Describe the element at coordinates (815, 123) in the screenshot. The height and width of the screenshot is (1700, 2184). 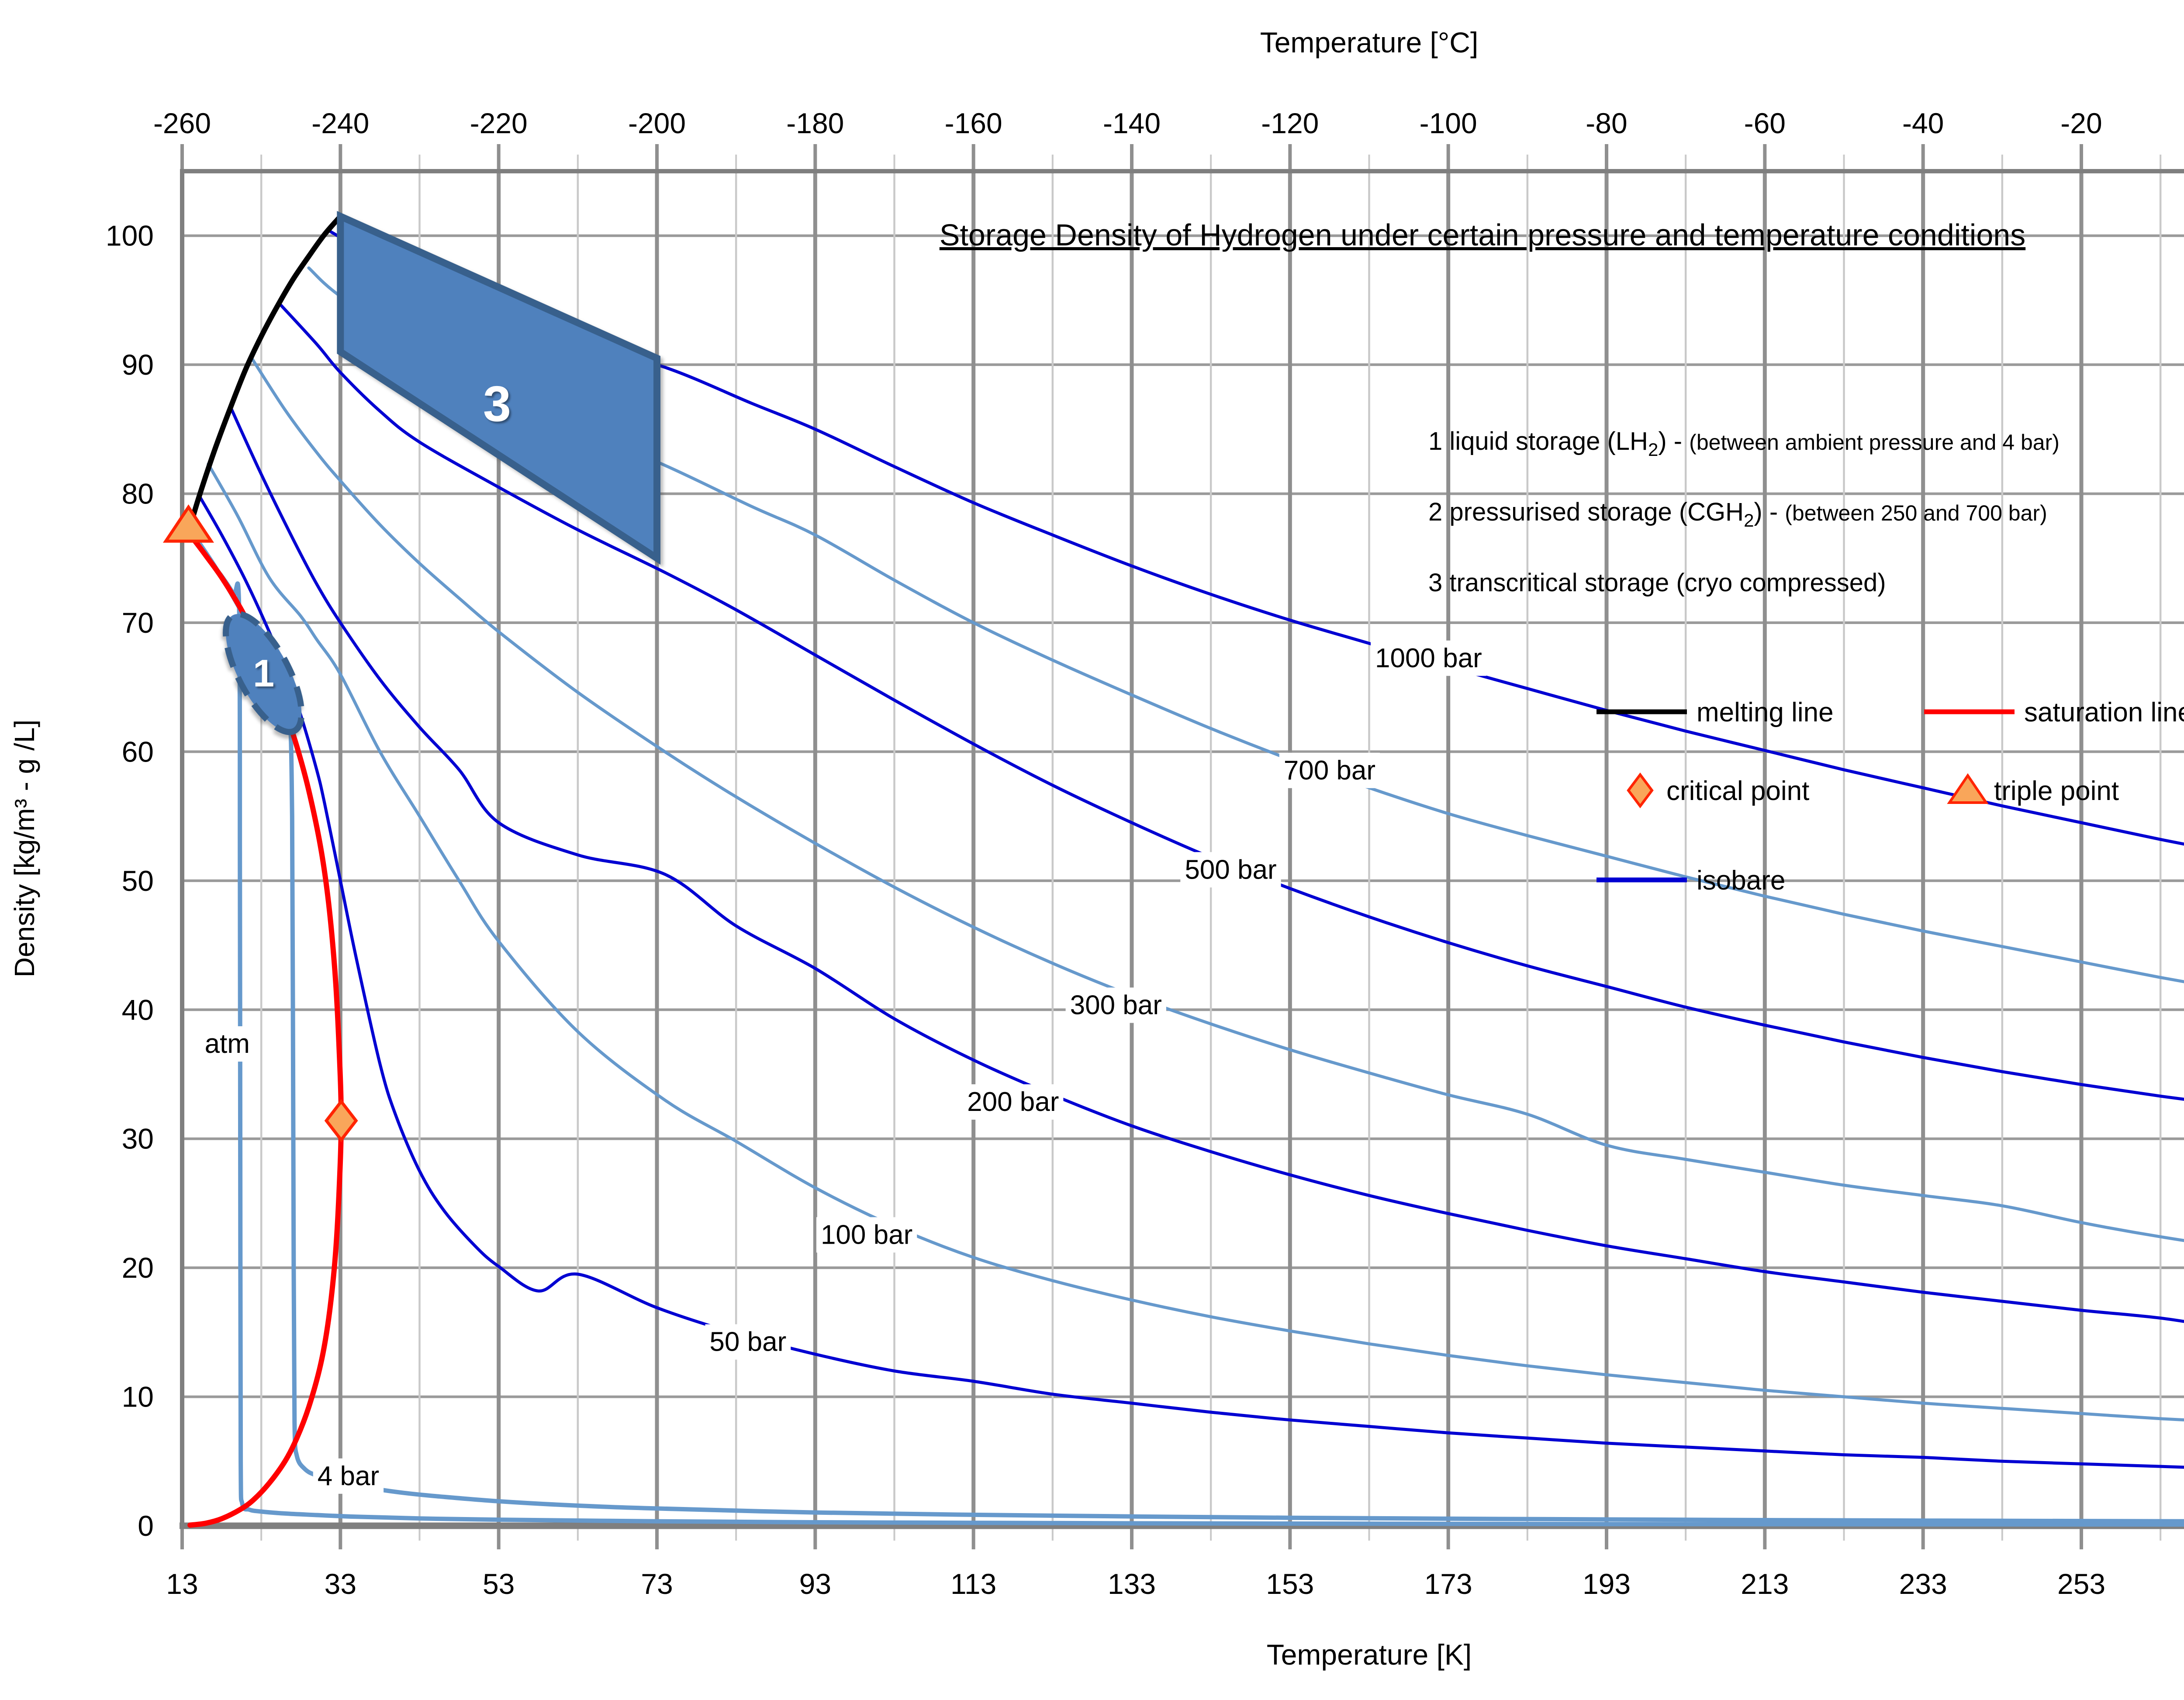
I see `x-top-tick-label: -180` at that location.